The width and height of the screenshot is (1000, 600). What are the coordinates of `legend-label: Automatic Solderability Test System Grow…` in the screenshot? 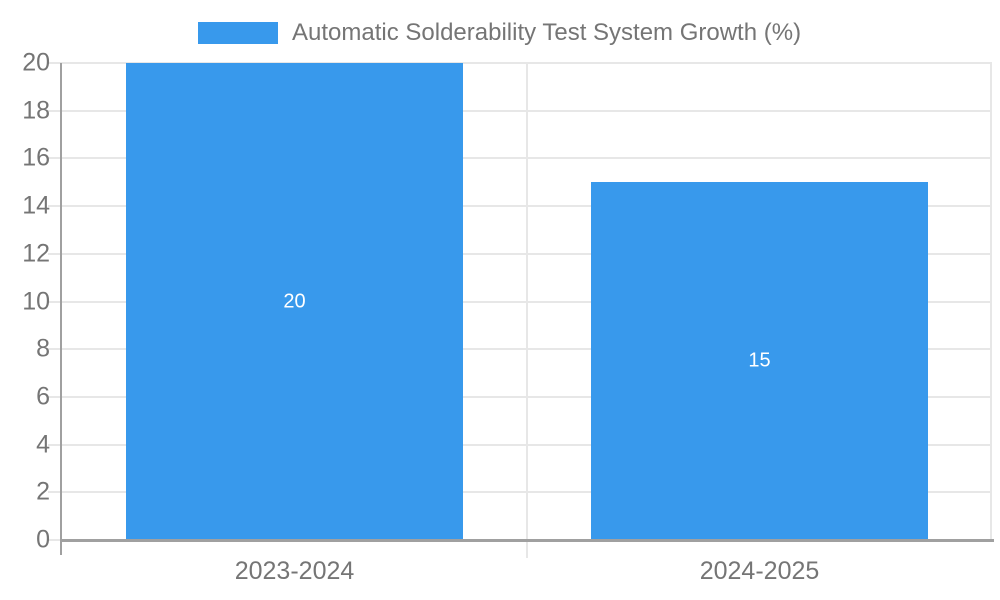 It's located at (547, 32).